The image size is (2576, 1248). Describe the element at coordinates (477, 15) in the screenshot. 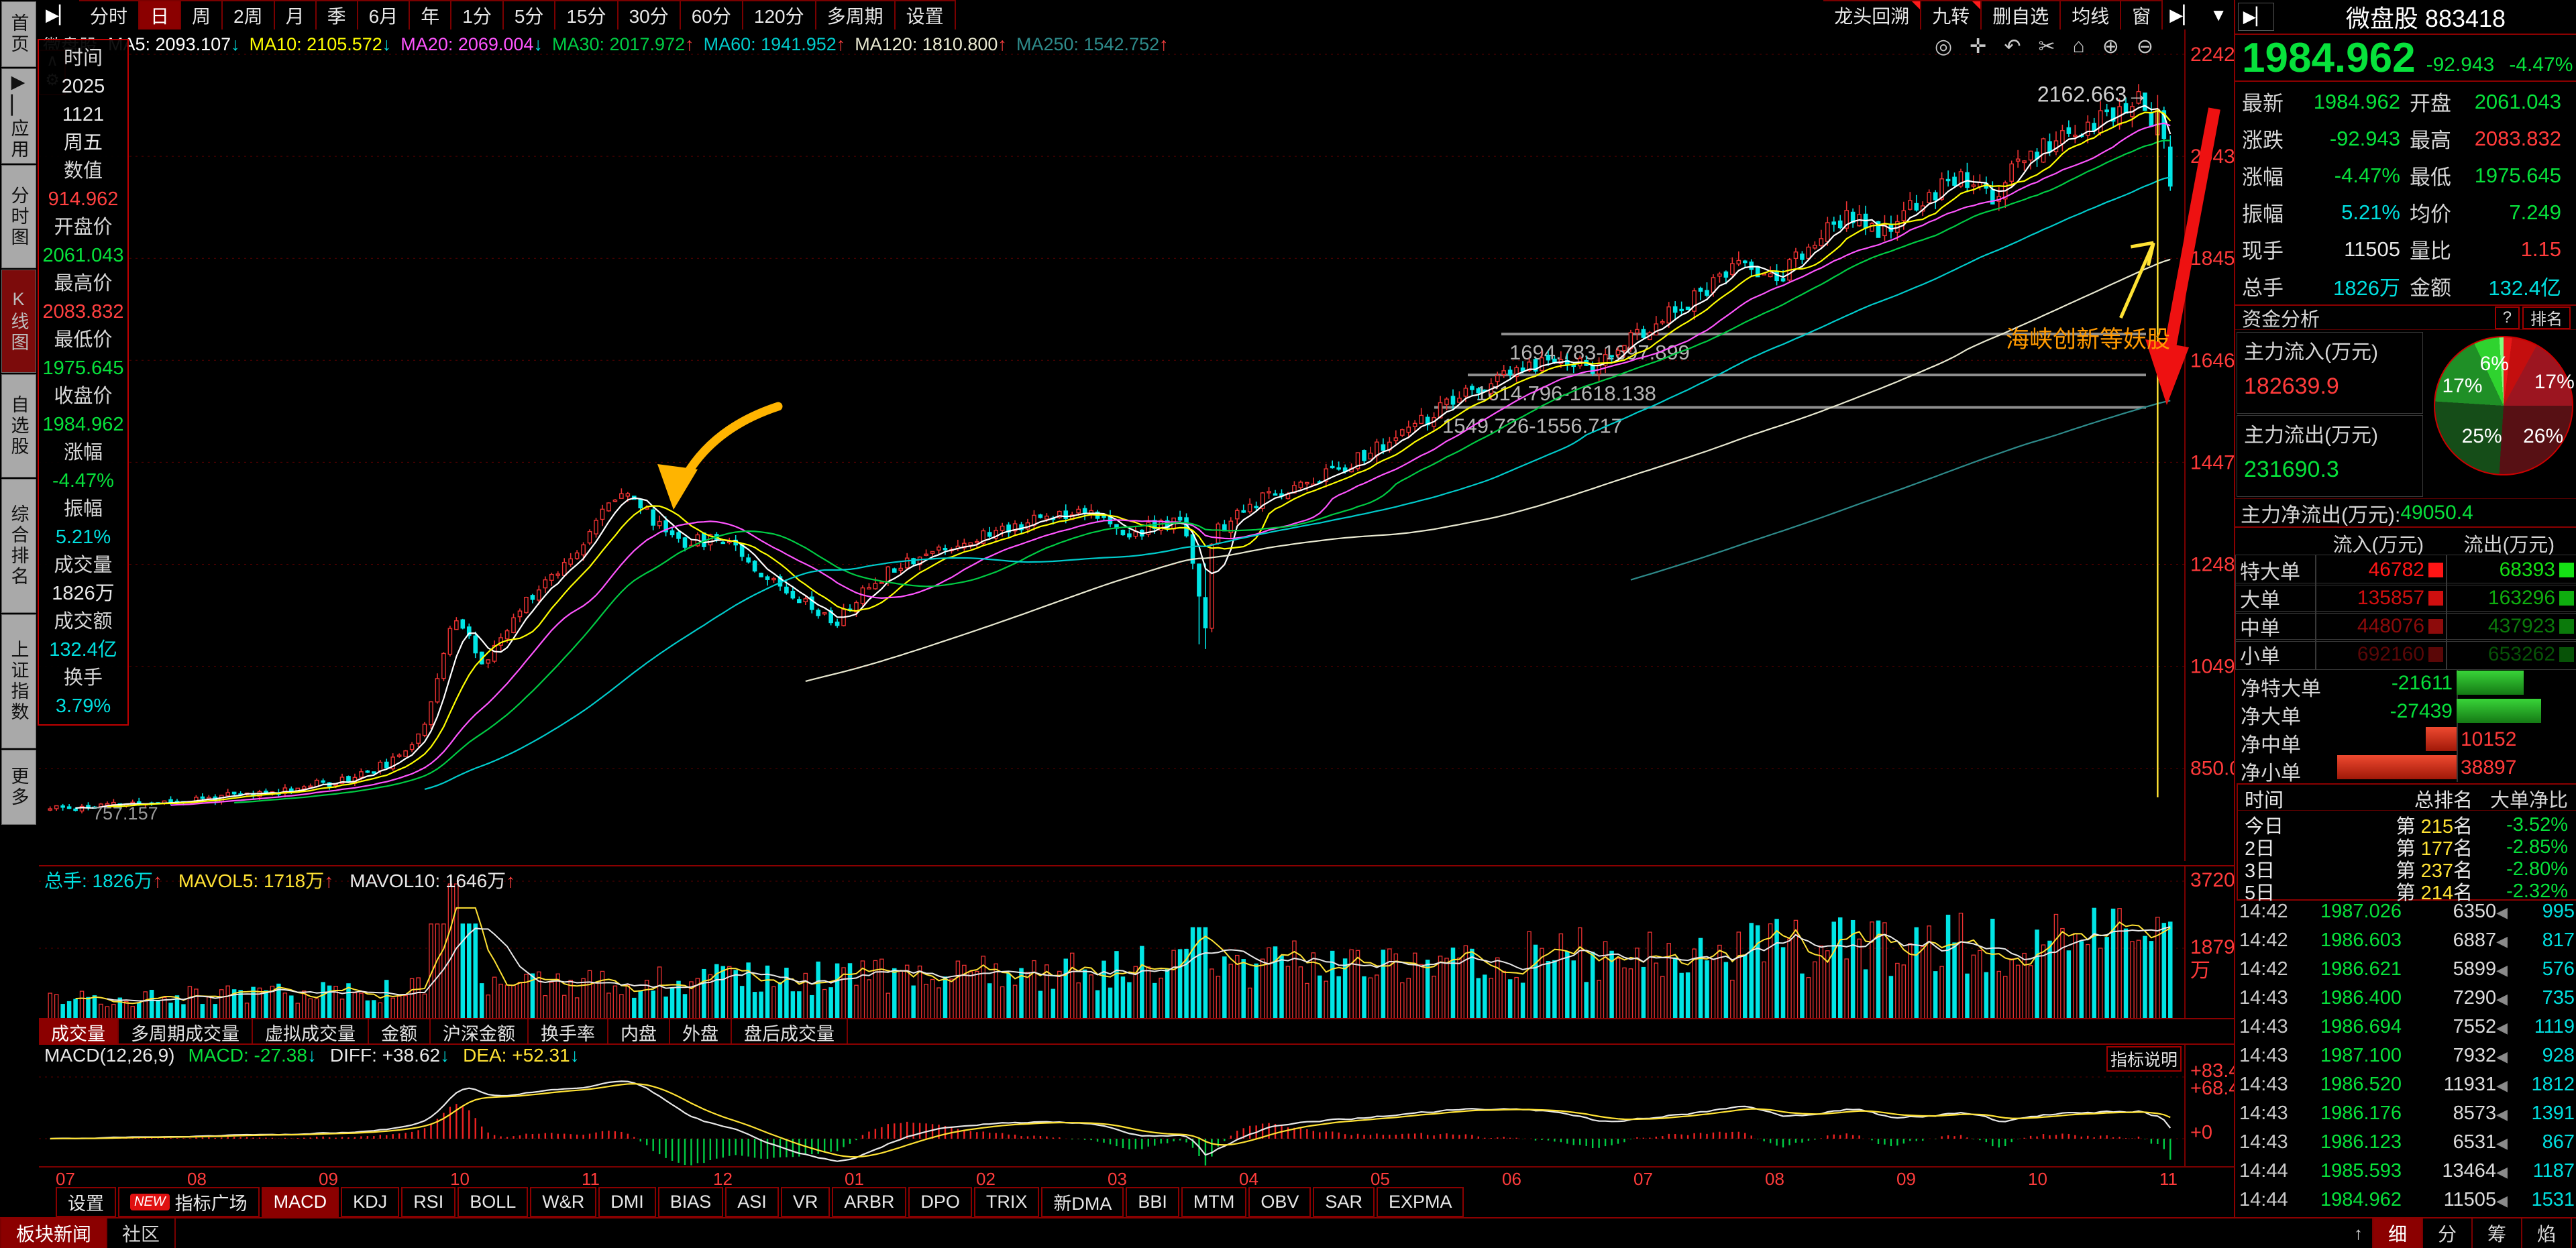

I see `period-tab-1分: 1分` at that location.